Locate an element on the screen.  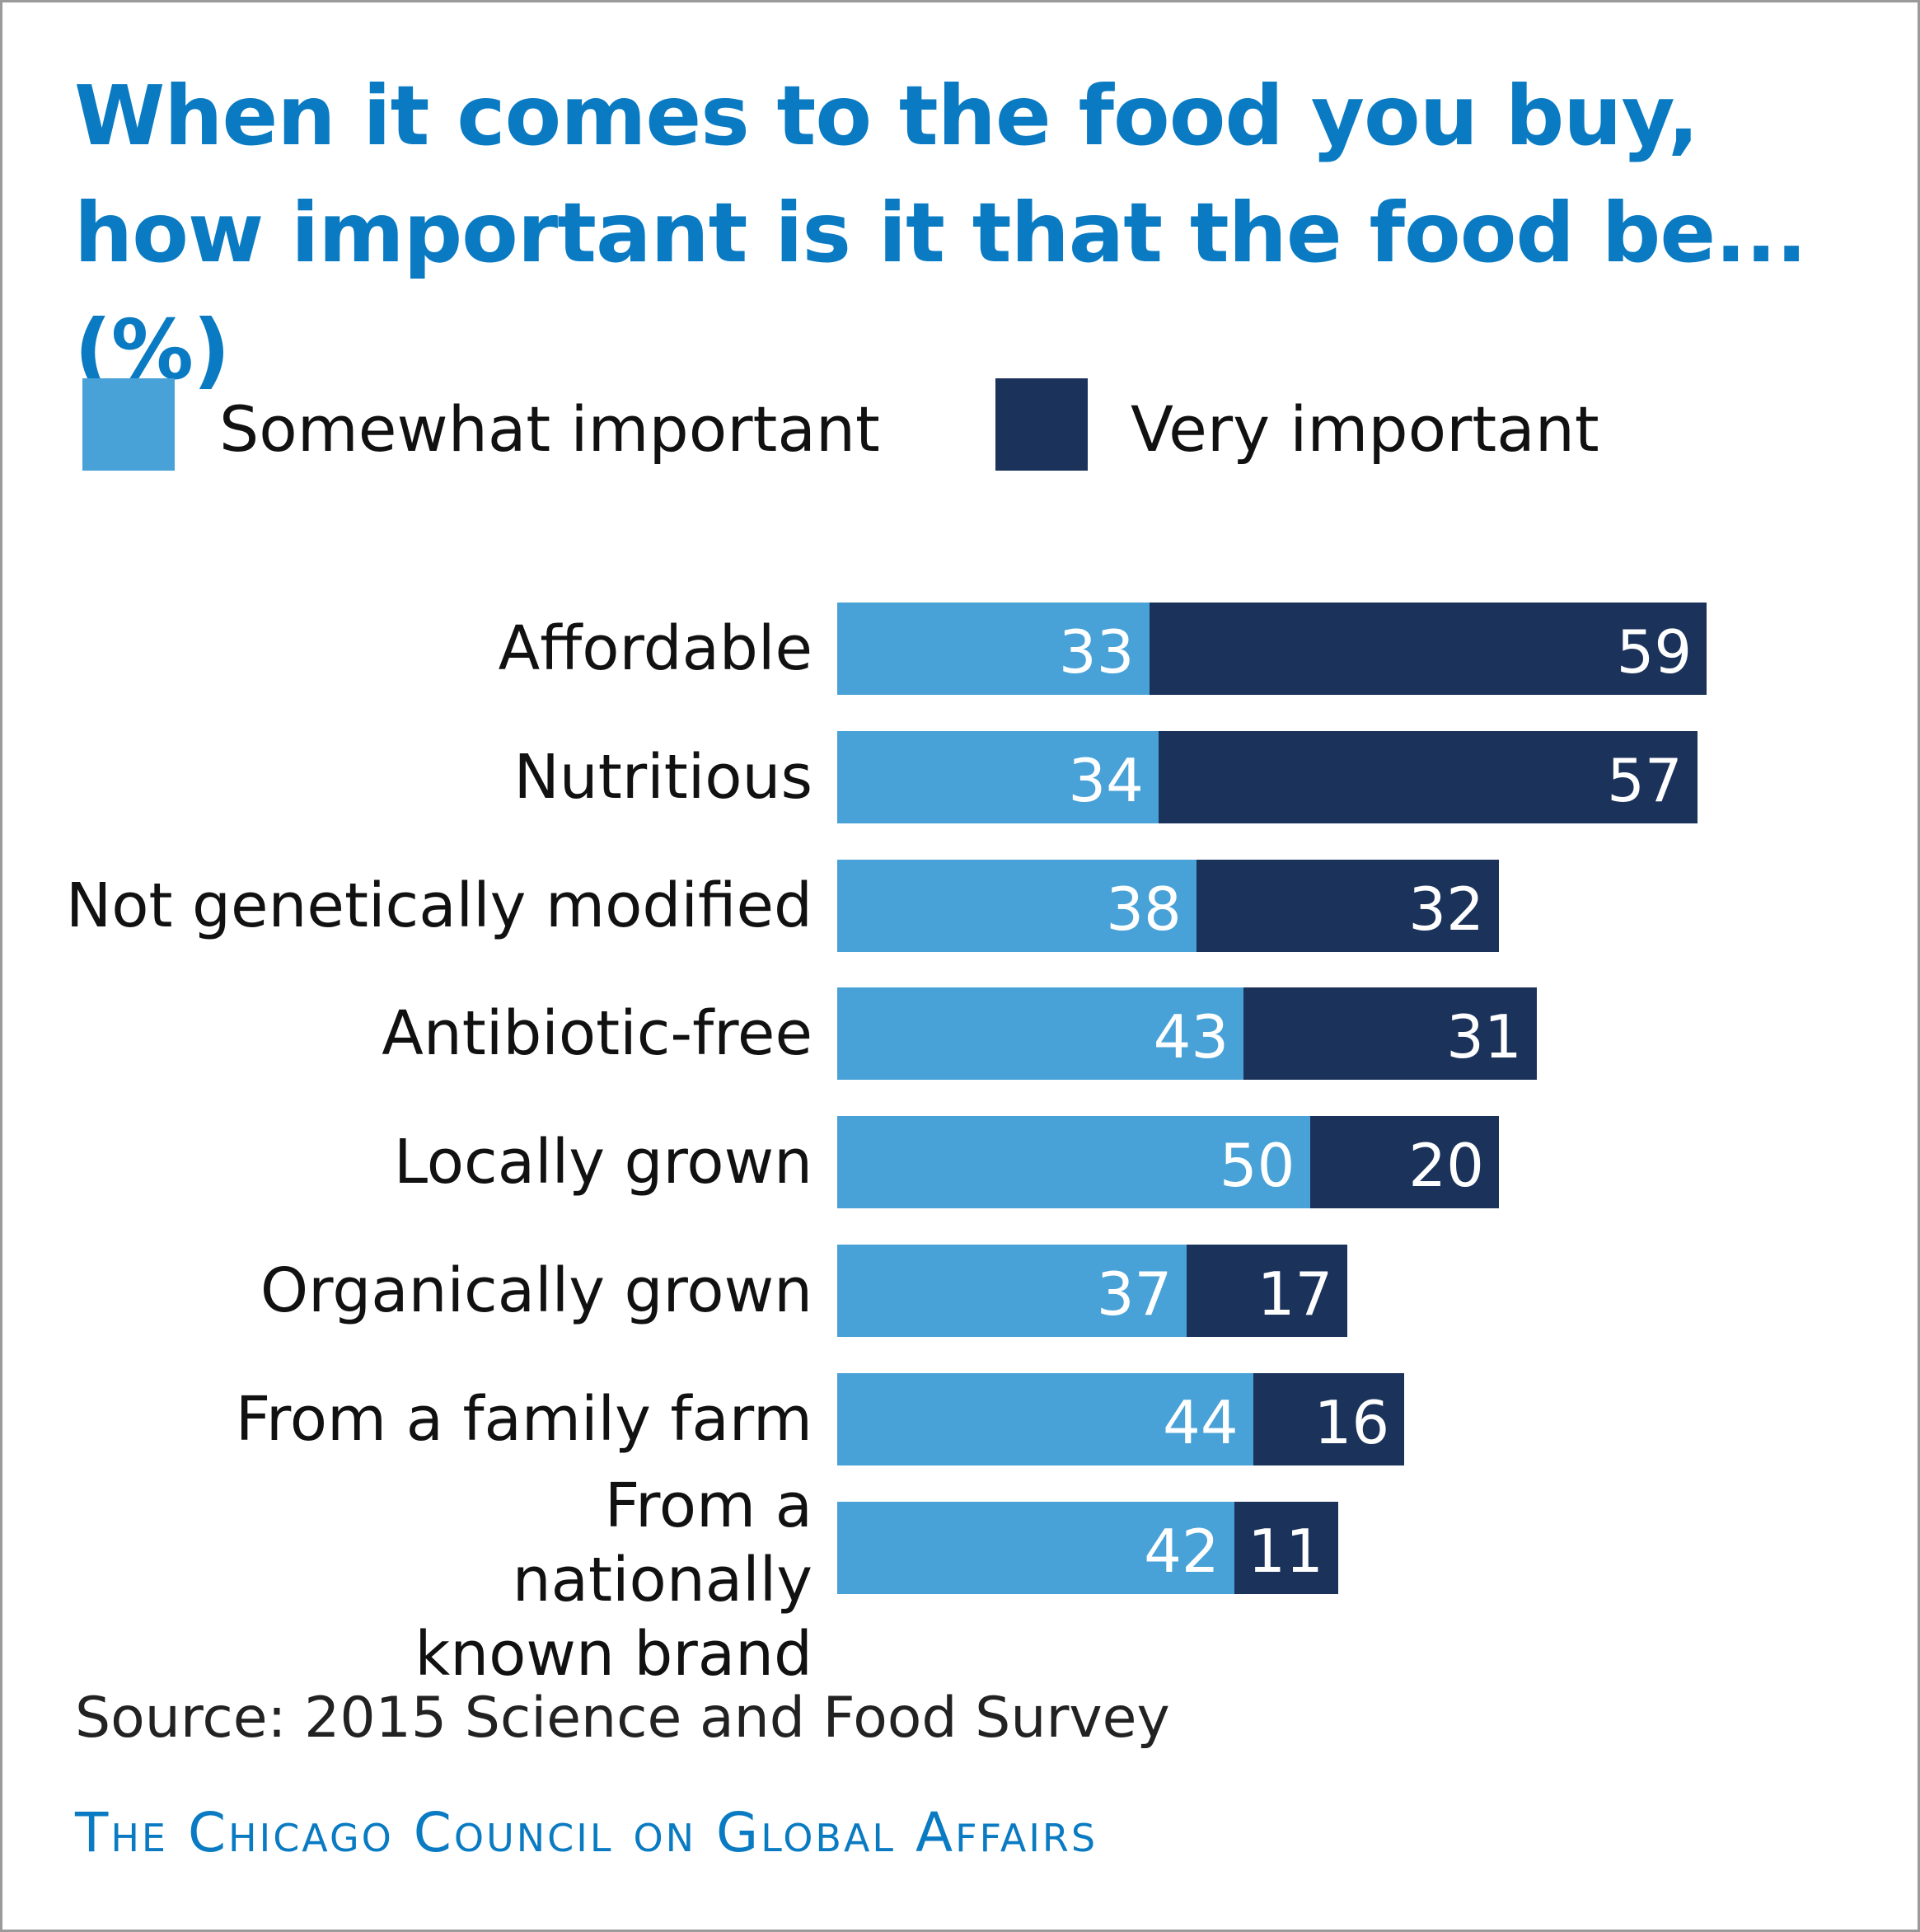
data-label: 43 is located at coordinates (1191, 1037).